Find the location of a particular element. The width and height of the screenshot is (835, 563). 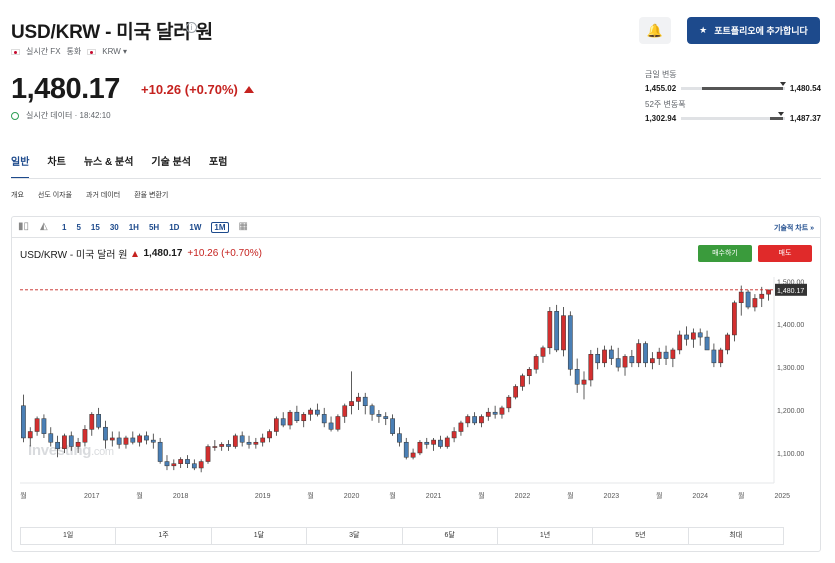

period-6m: 6달 is located at coordinates (450, 536).